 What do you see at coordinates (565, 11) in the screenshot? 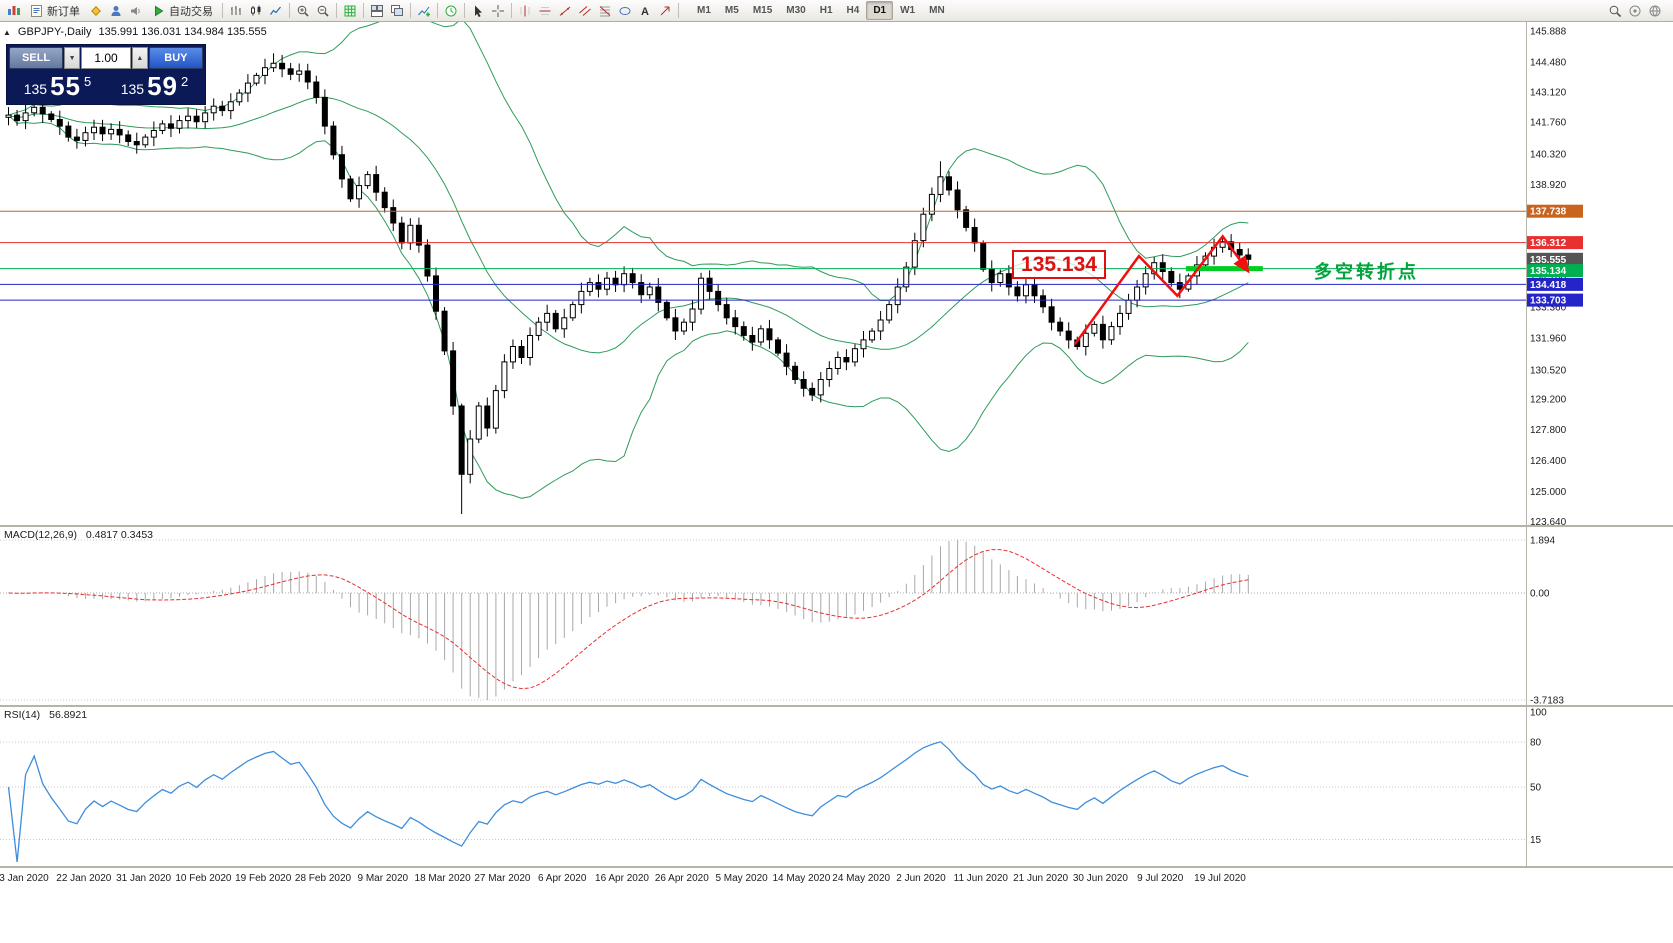
I see `trendline-button` at bounding box center [565, 11].